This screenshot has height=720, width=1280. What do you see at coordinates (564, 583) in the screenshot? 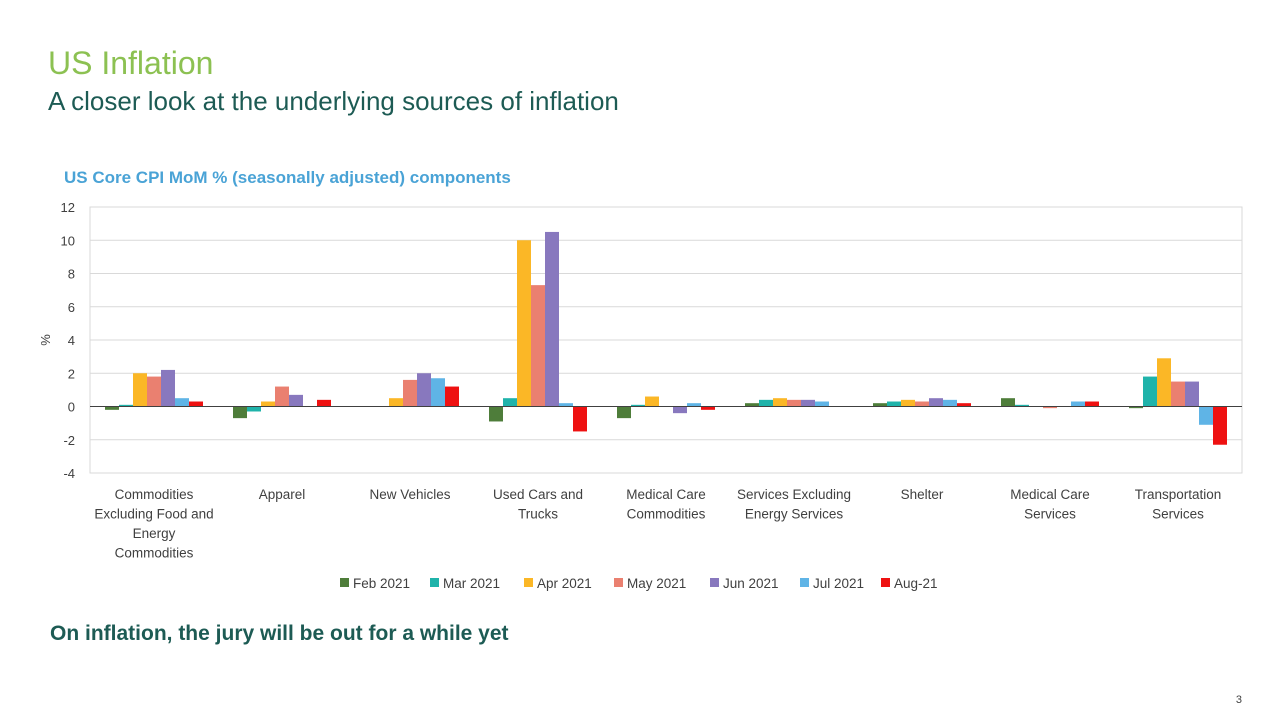
I see `legend-label: Apr 2021` at bounding box center [564, 583].